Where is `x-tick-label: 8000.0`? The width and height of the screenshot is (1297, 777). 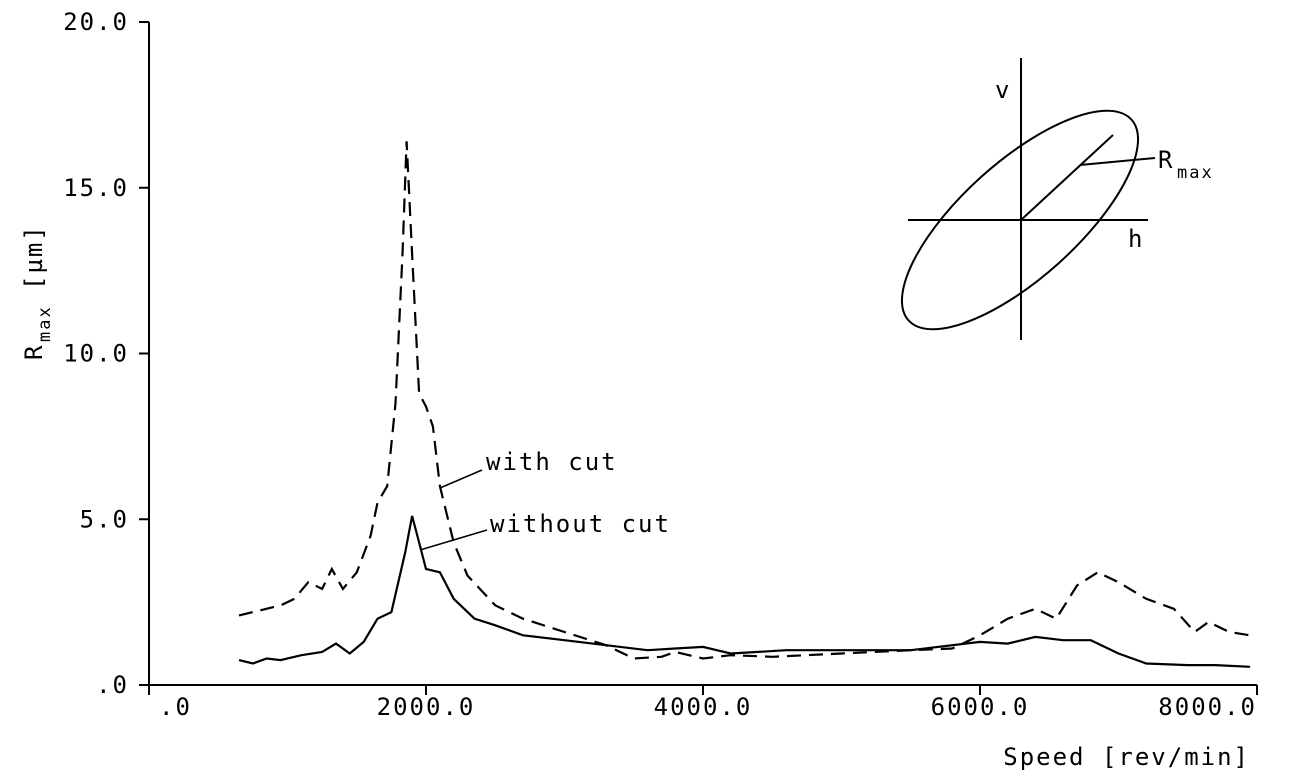 x-tick-label: 8000.0 is located at coordinates (1207, 707).